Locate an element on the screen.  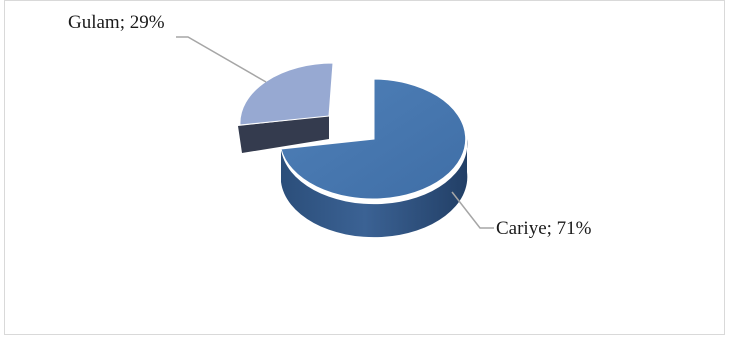
slice-gulam-top is located at coordinates (286, 94).